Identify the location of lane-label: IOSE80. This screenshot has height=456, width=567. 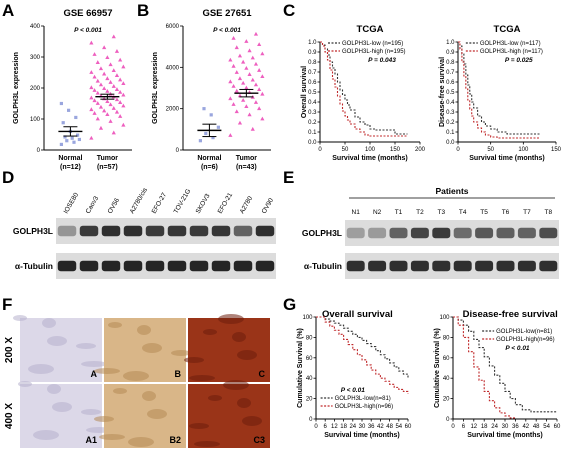
(72, 203).